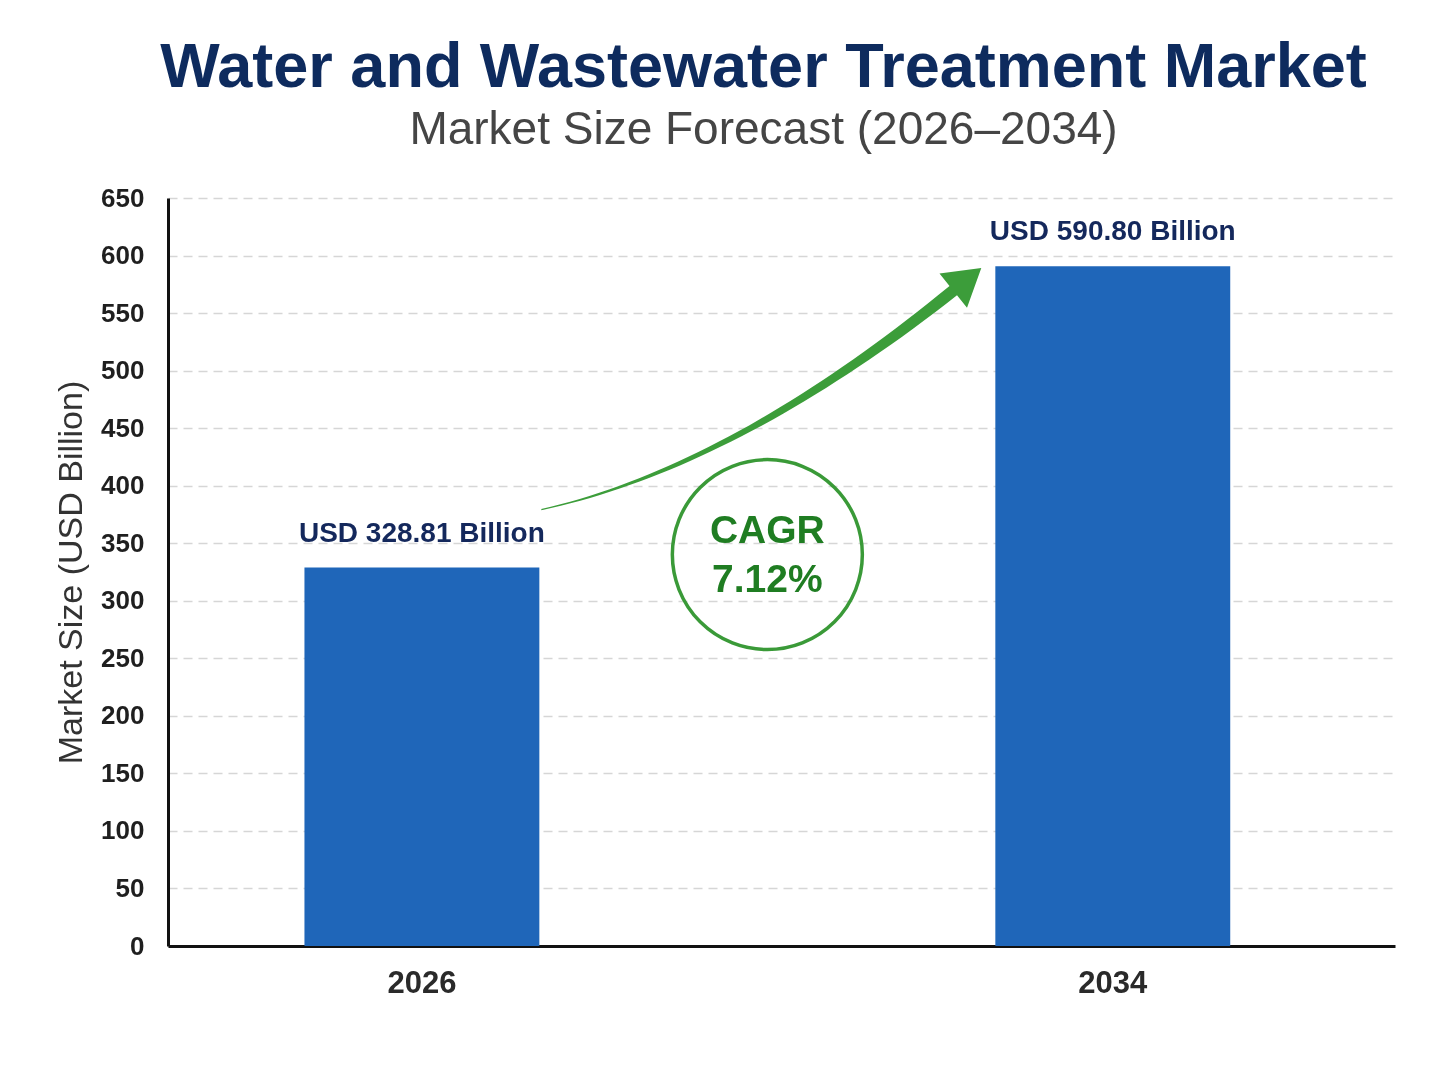 This screenshot has height=1086, width=1448. What do you see at coordinates (130, 887) in the screenshot?
I see `y-tick-label: 50` at bounding box center [130, 887].